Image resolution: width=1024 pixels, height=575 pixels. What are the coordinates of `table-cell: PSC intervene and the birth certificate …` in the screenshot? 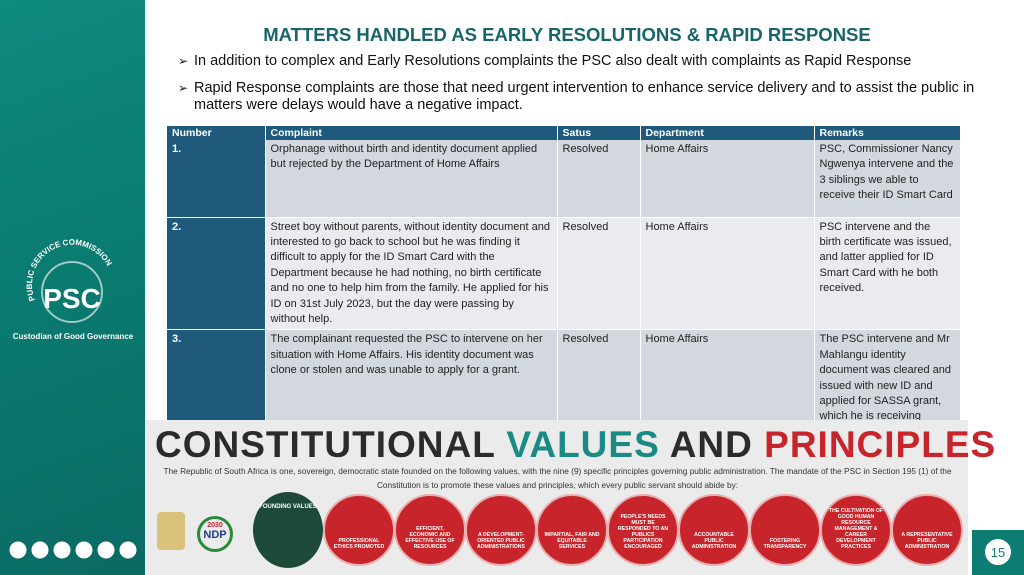 It's located at (887, 274).